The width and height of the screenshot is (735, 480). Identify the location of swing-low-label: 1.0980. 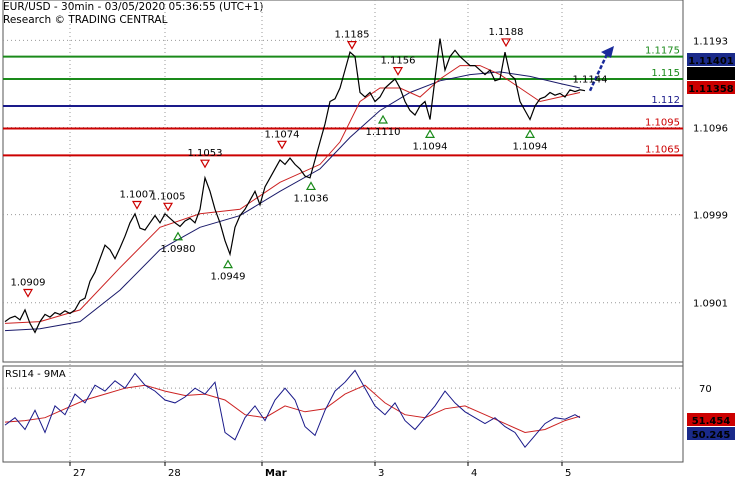
(178, 249).